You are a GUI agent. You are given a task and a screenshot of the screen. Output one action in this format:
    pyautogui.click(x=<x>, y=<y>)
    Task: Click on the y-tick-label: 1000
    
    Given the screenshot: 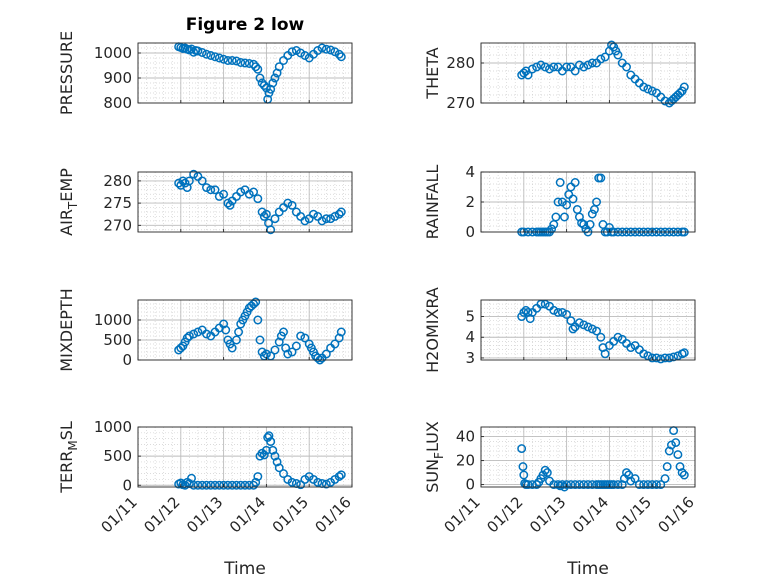 What is the action you would take?
    pyautogui.click(x=113, y=53)
    